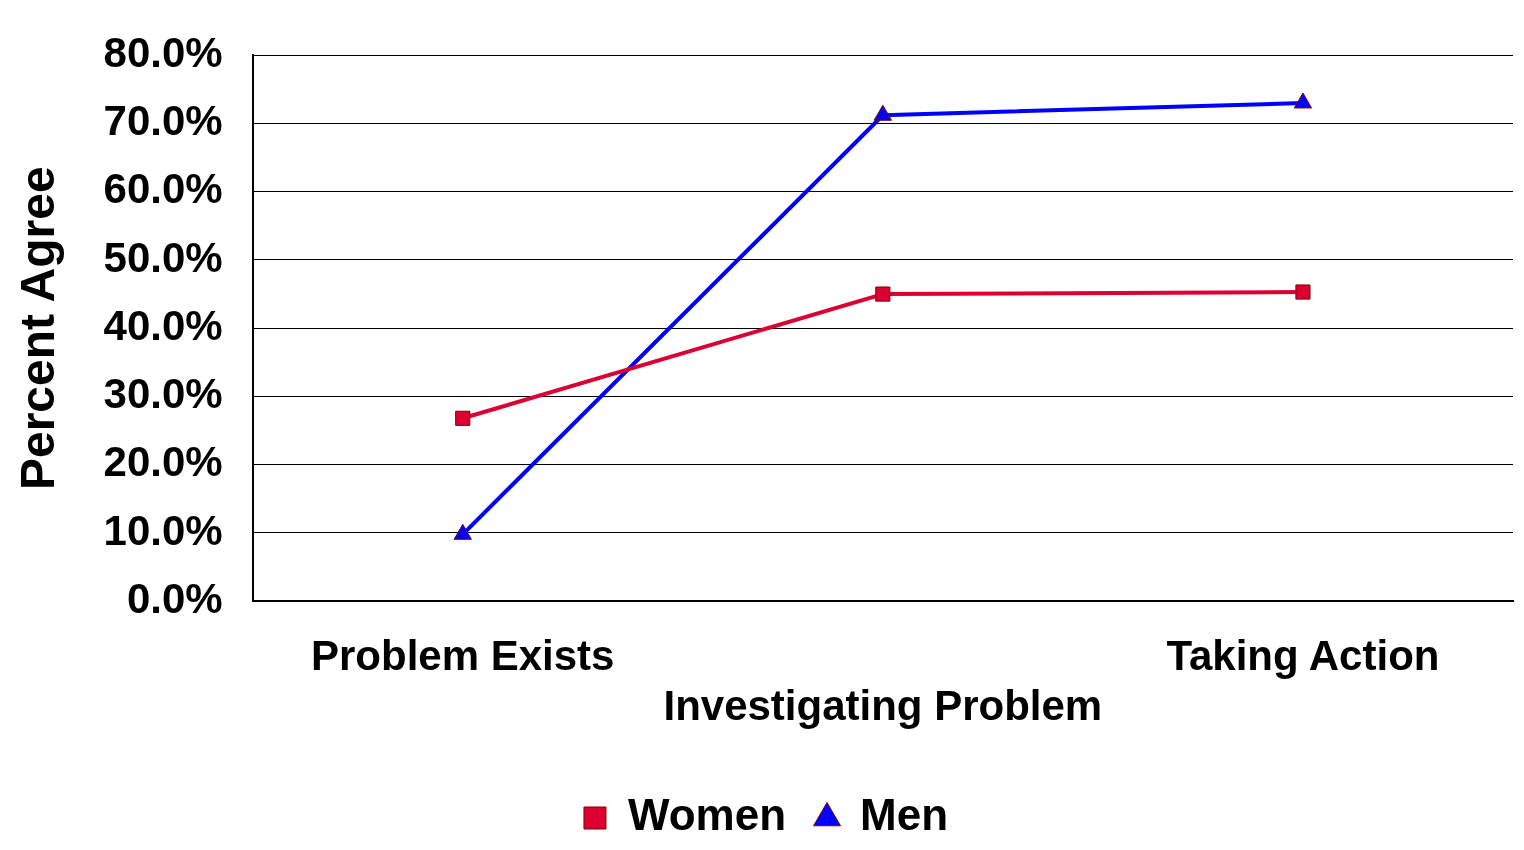 Image resolution: width=1524 pixels, height=850 pixels. What do you see at coordinates (163, 52) in the screenshot?
I see `y-tick-label: 80.0%` at bounding box center [163, 52].